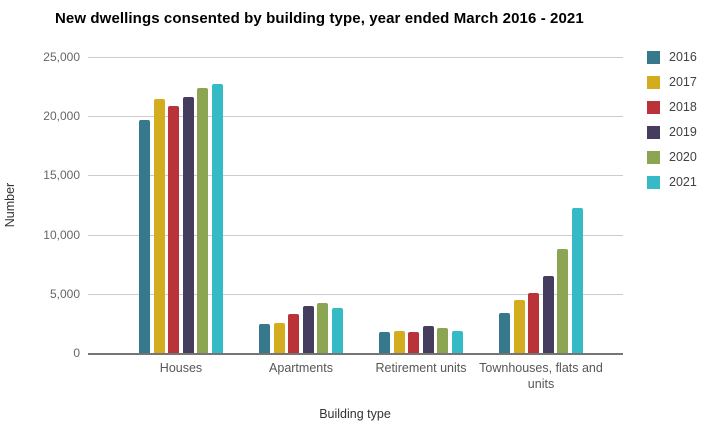 This screenshot has width=718, height=442. What do you see at coordinates (10, 205) in the screenshot?
I see `y-axis-title: Number` at bounding box center [10, 205].